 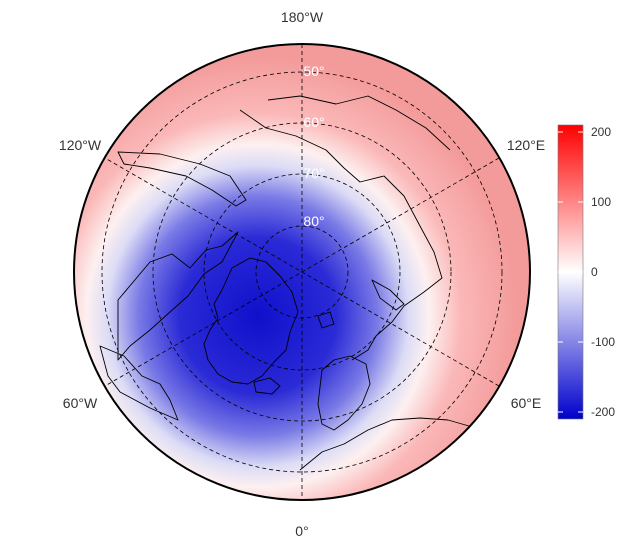 What do you see at coordinates (313, 71) in the screenshot?
I see `lat-label-50: 50°` at bounding box center [313, 71].